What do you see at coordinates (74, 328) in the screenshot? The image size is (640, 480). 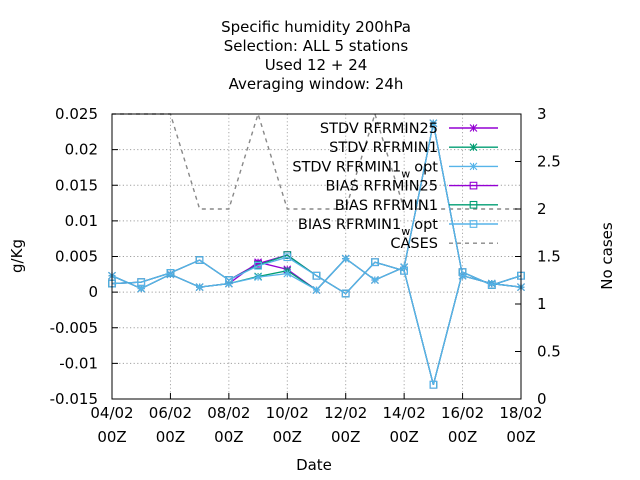 I see `y-tick-label: -0.005` at bounding box center [74, 328].